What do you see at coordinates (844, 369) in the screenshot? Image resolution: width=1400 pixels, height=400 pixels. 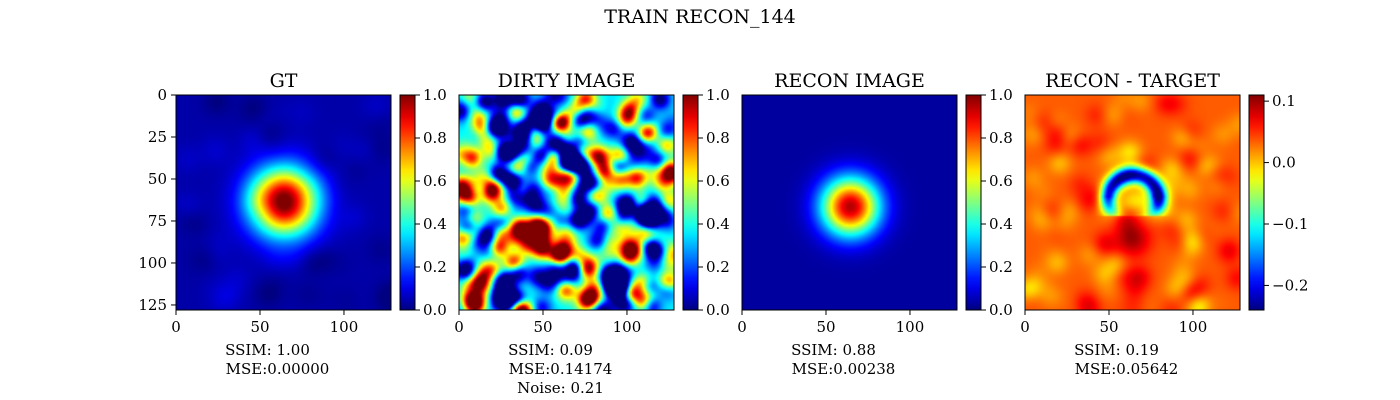 I see `metric-label: MSE:0.00238` at bounding box center [844, 369].